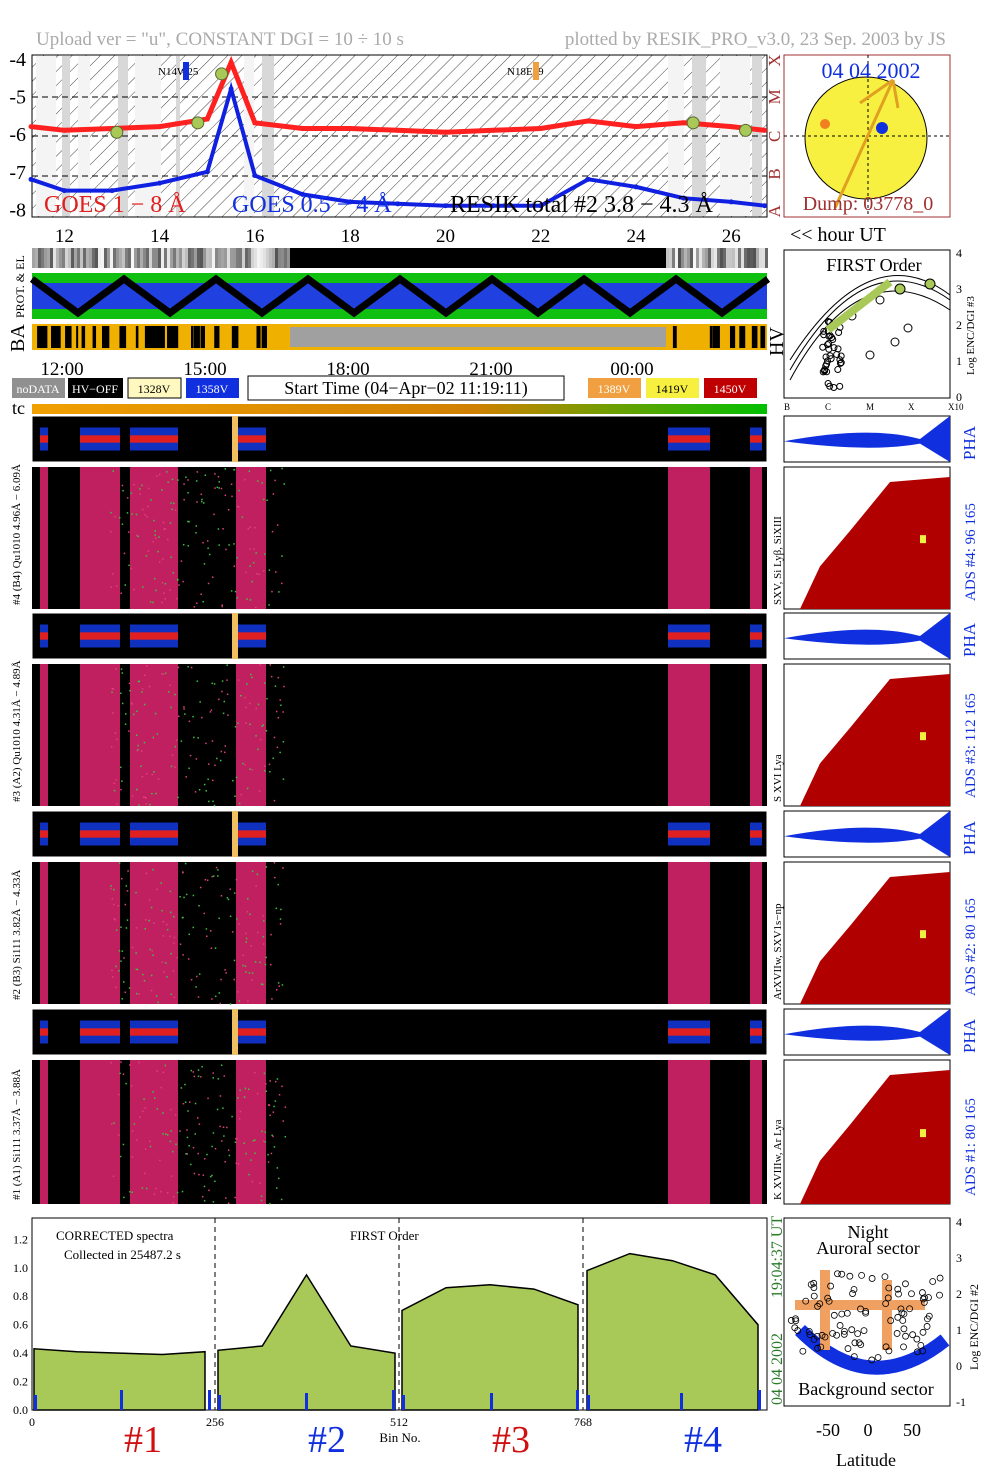 The image size is (1004, 1477). Describe the element at coordinates (306, 1401) in the screenshot. I see `spectrum-blip` at that location.